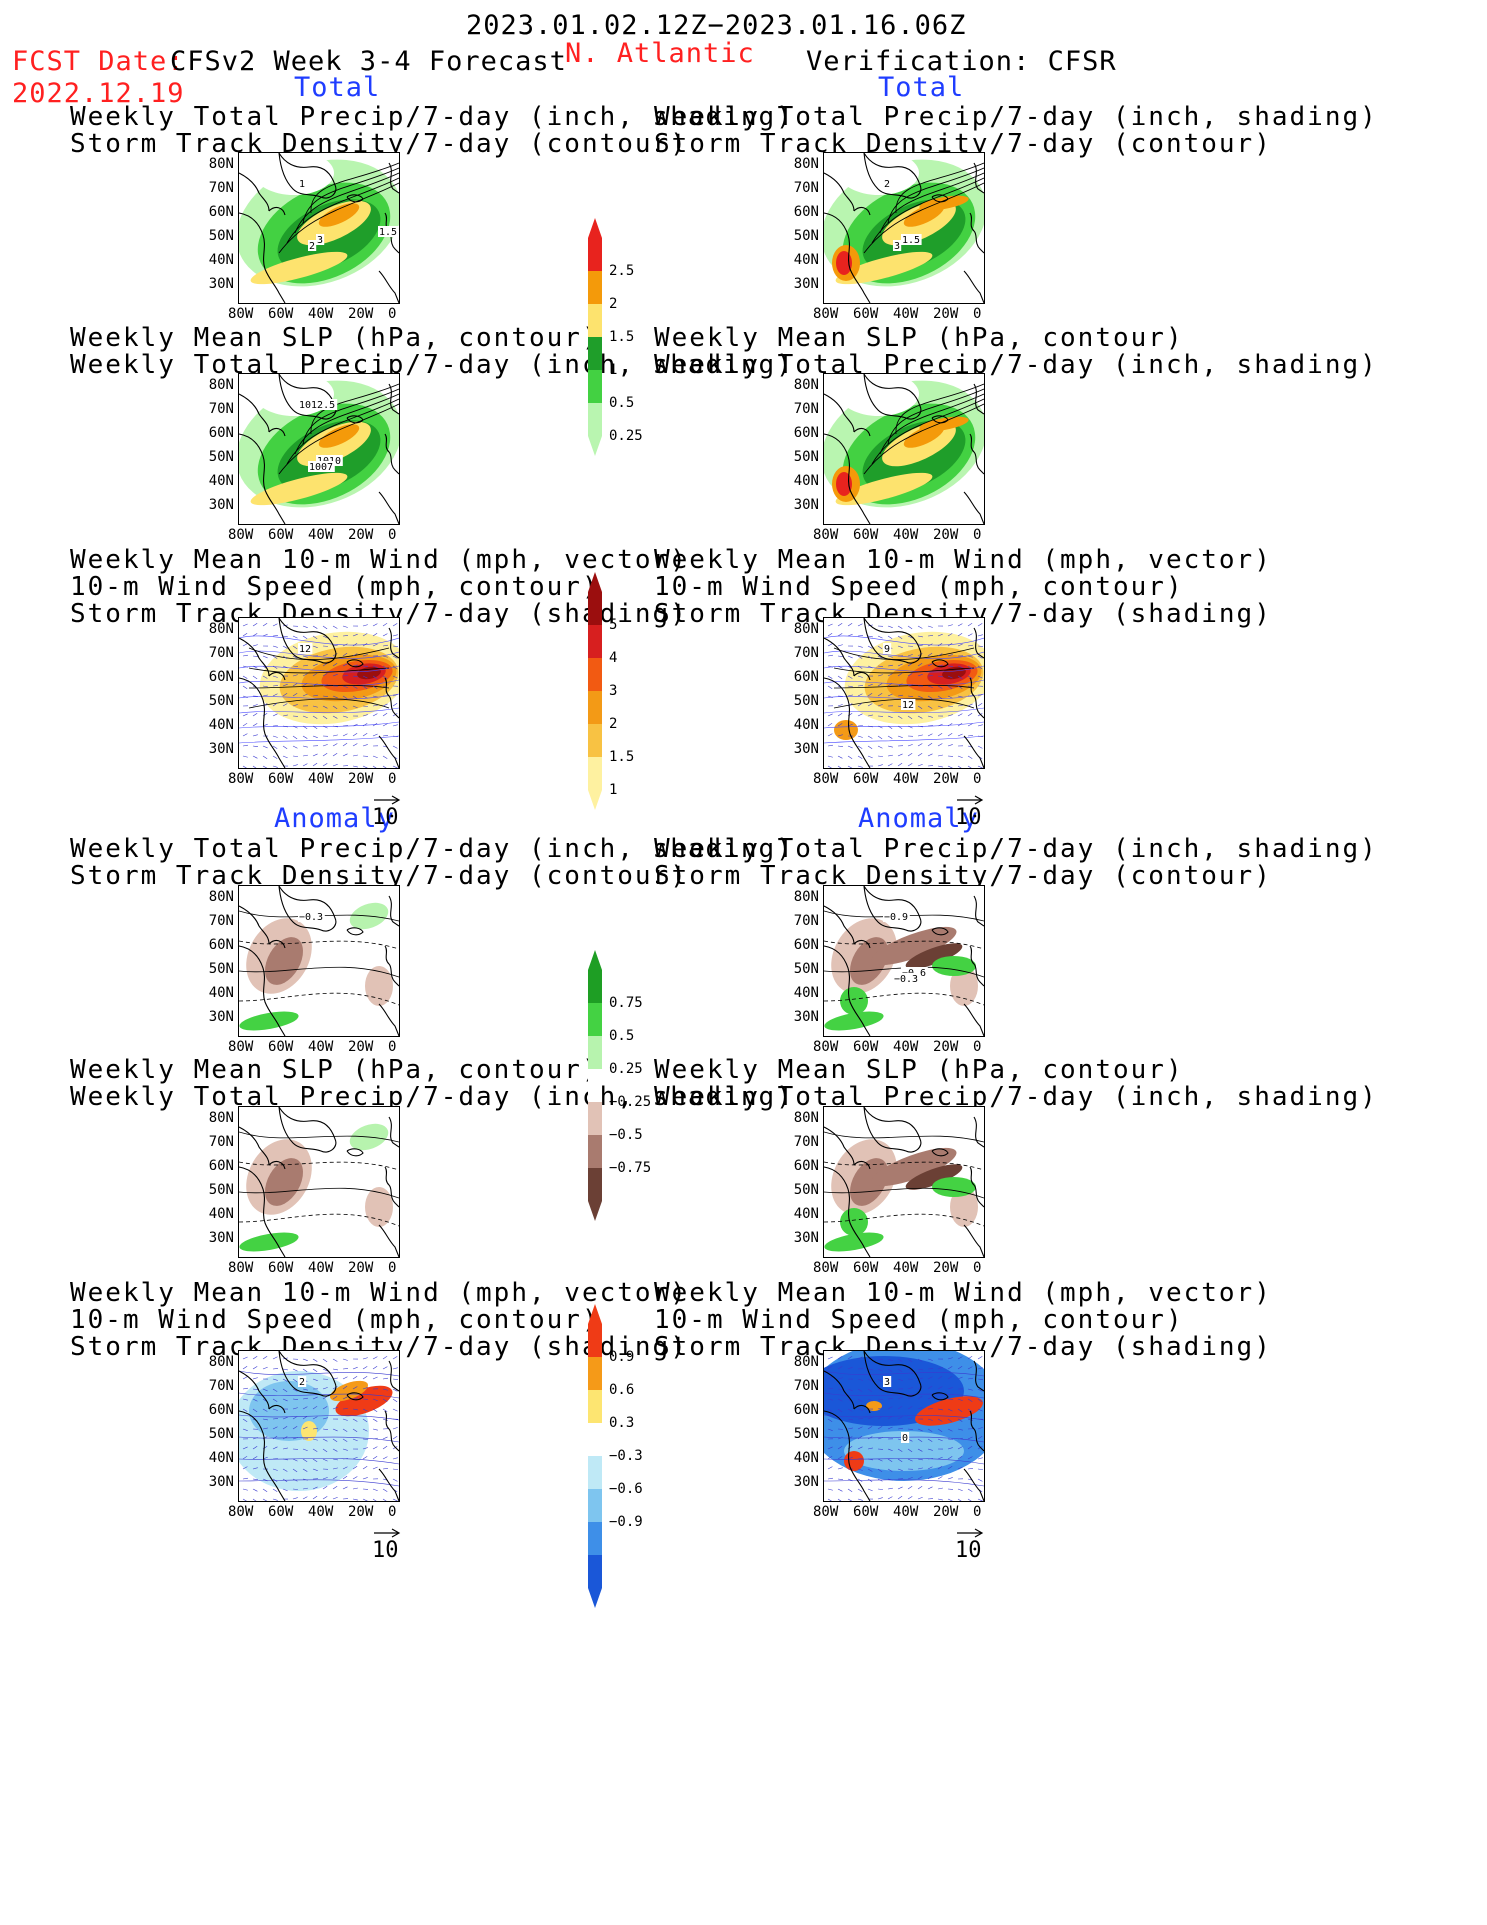  Describe the element at coordinates (319, 449) in the screenshot. I see `p3-map-svg: 1012.510101007` at that location.